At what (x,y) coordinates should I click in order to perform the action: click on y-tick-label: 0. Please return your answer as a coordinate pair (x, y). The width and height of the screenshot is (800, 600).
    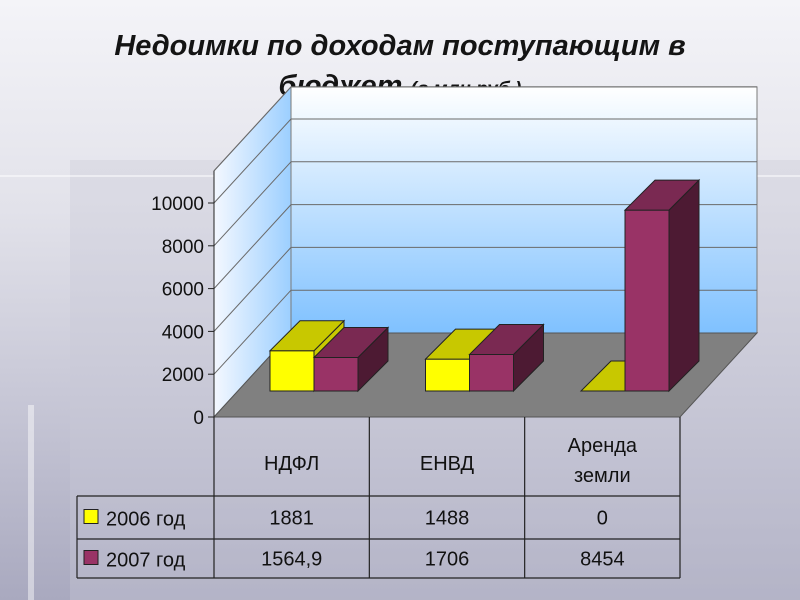
    Looking at the image, I should click on (198, 418).